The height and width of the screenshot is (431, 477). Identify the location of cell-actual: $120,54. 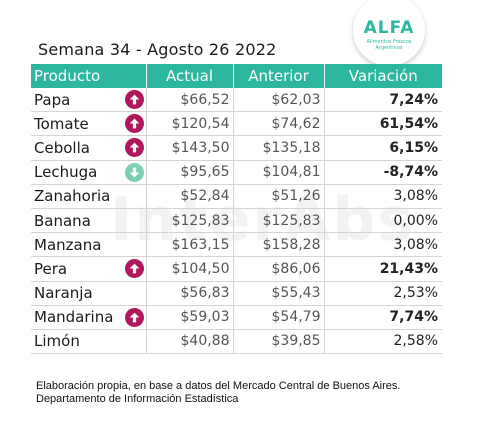
(190, 124).